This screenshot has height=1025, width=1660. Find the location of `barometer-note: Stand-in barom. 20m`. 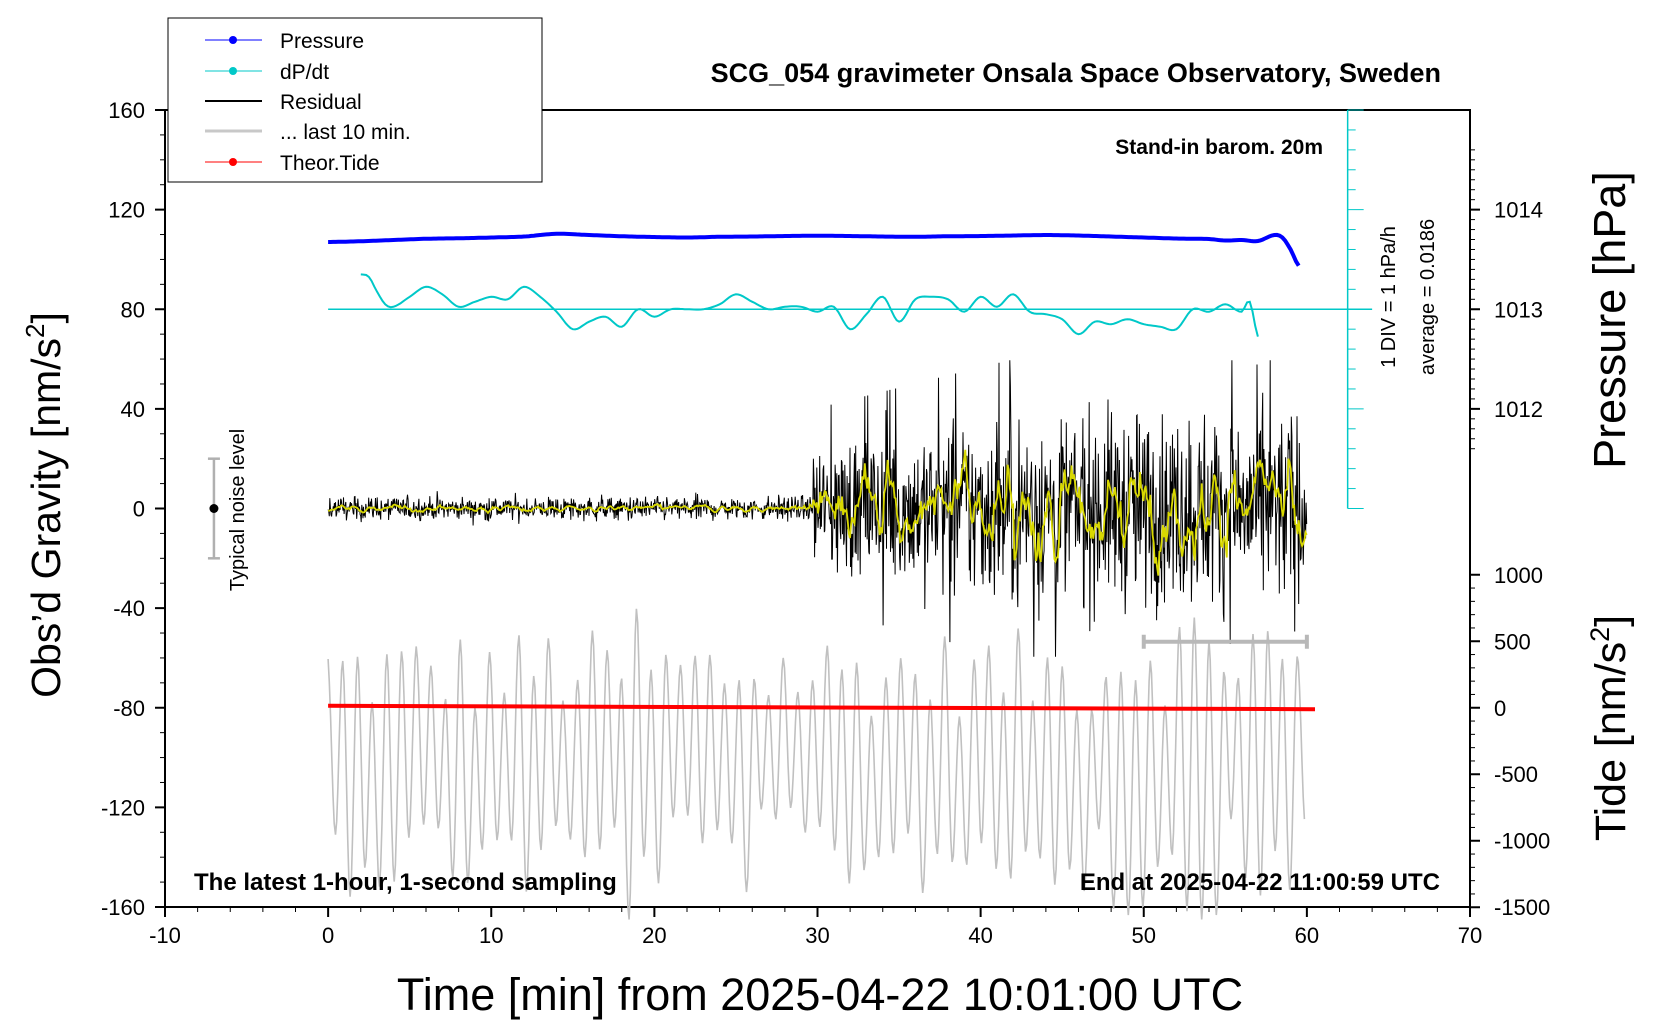

barometer-note: Stand-in barom. 20m is located at coordinates (1219, 147).